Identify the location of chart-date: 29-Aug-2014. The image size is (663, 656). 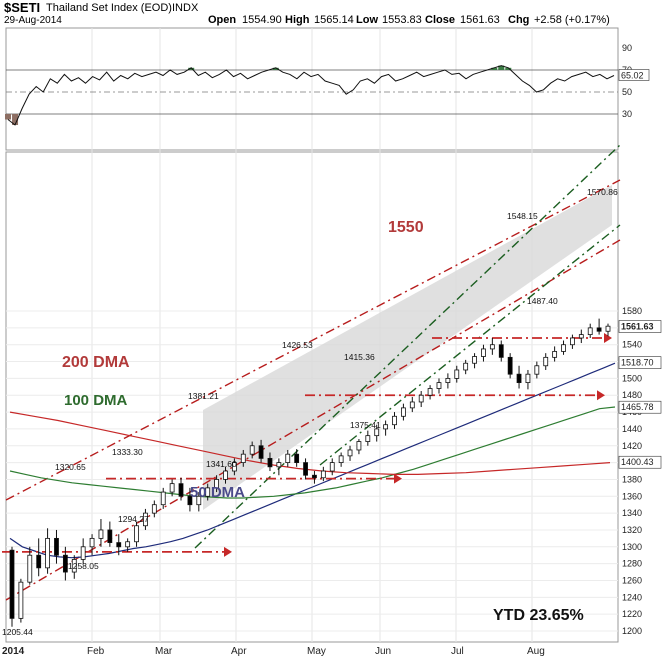
(33, 20).